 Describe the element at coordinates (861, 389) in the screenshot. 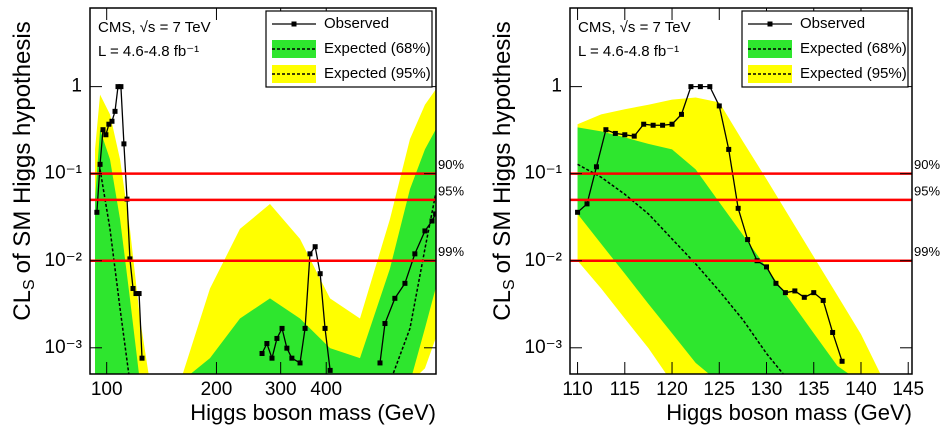

I see `x-tick-label: 140` at that location.